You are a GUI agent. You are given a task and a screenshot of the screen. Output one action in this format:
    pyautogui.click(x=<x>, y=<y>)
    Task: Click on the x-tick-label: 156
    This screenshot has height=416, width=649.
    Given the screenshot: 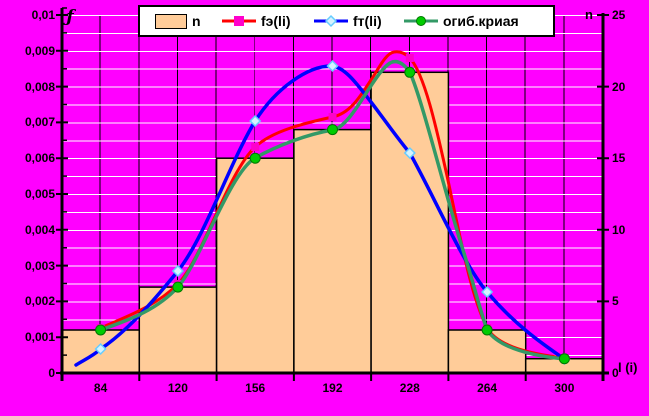 What is the action you would take?
    pyautogui.click(x=255, y=388)
    